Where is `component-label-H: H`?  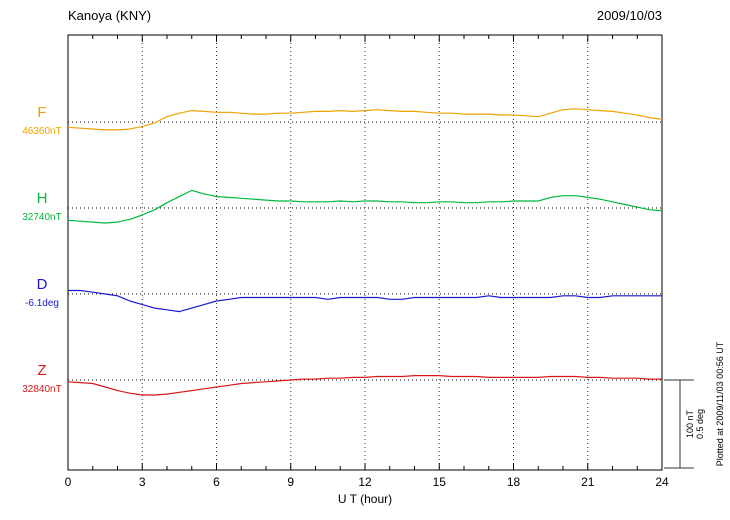
component-label-H: H is located at coordinates (42, 198).